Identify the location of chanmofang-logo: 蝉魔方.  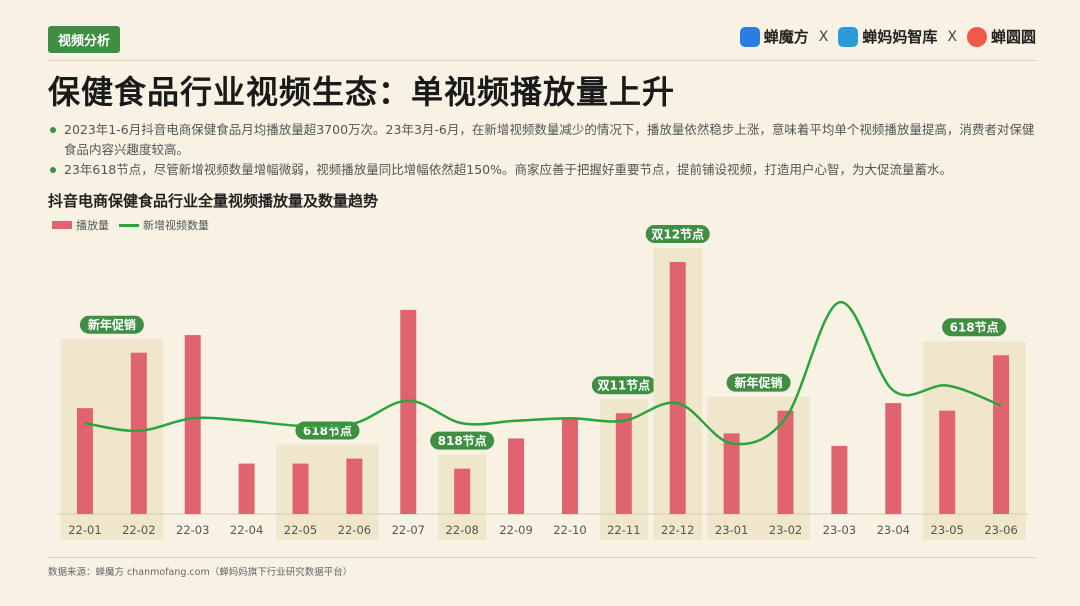
(774, 36).